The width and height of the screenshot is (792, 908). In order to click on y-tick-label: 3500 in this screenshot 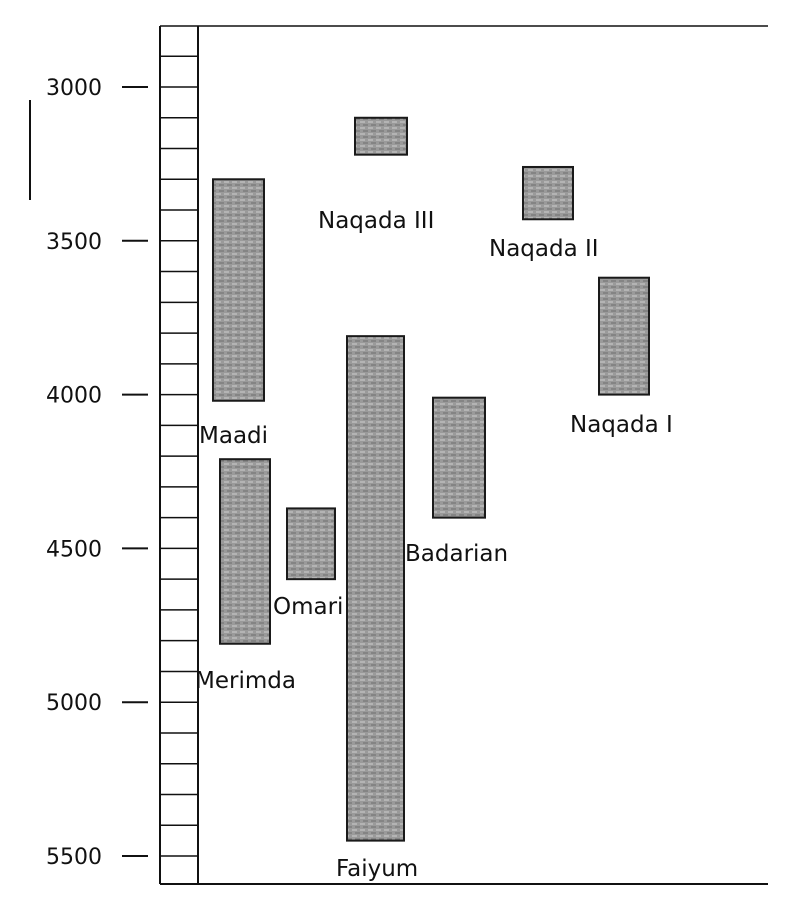, I will do `click(74, 242)`.